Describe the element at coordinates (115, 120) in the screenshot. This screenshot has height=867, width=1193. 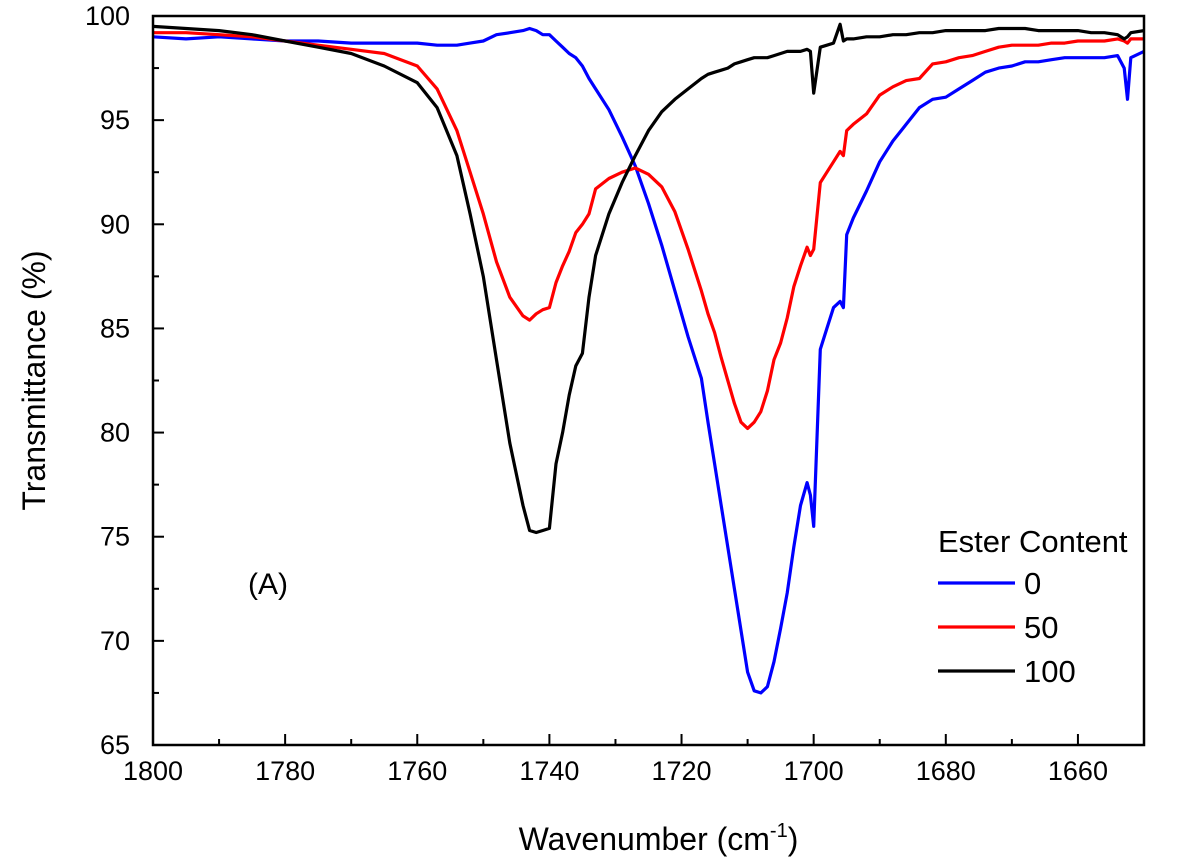
I see `y-tick-label: 95` at that location.